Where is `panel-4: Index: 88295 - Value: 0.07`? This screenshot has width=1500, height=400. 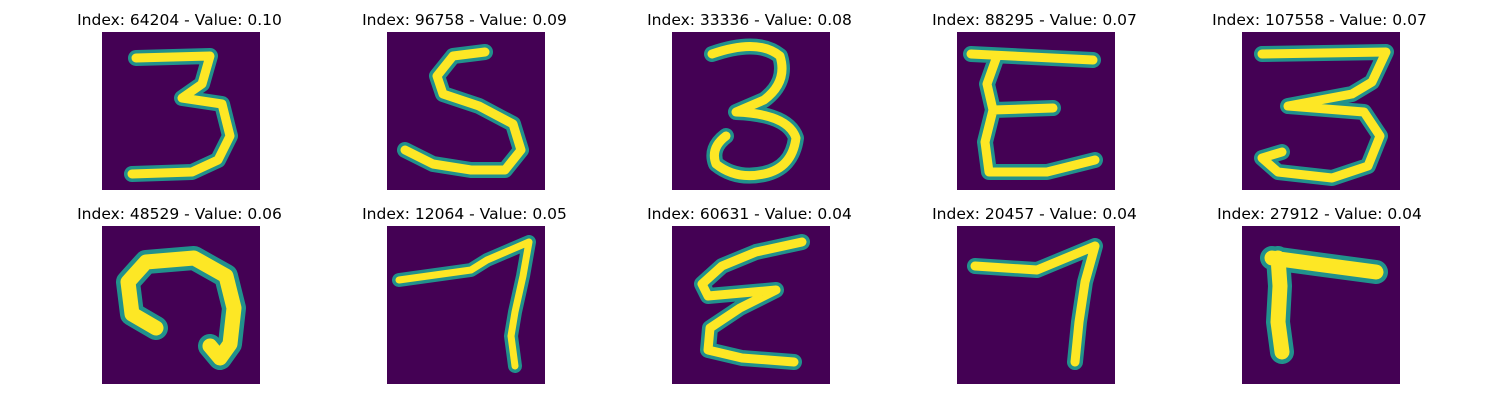
panel-4: Index: 88295 - Value: 0.07 is located at coordinates (1034, 103).